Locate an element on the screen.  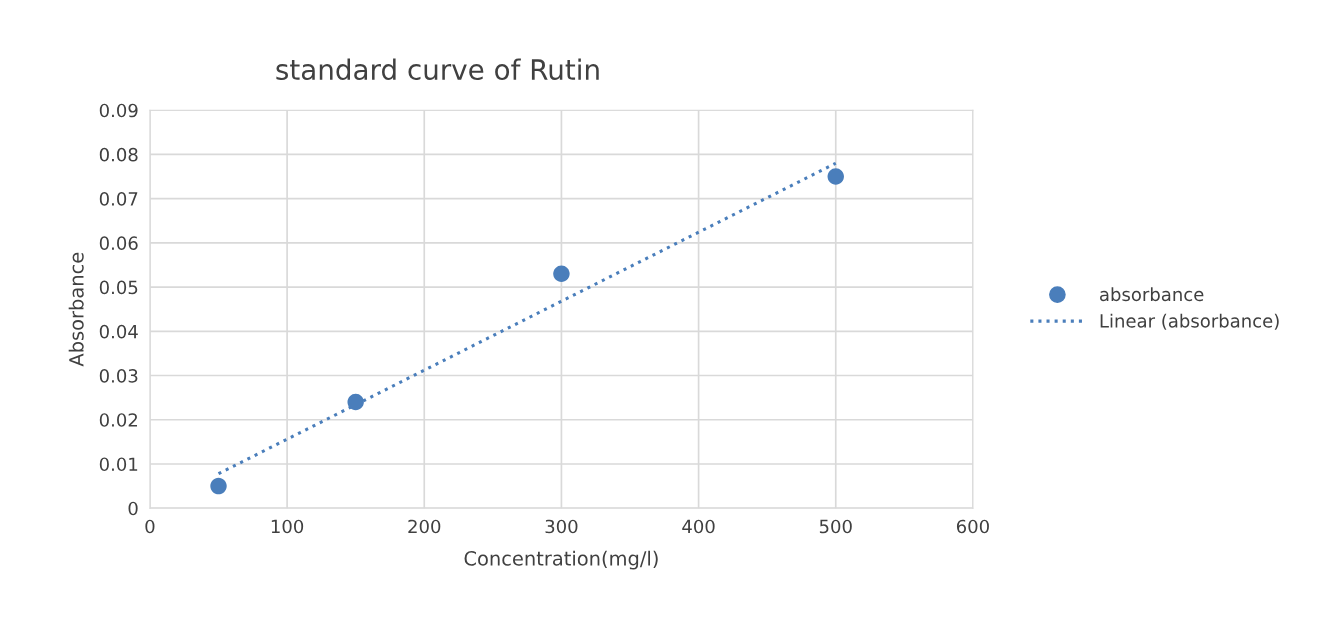
y-tick-label: 0.05 is located at coordinates (118, 287).